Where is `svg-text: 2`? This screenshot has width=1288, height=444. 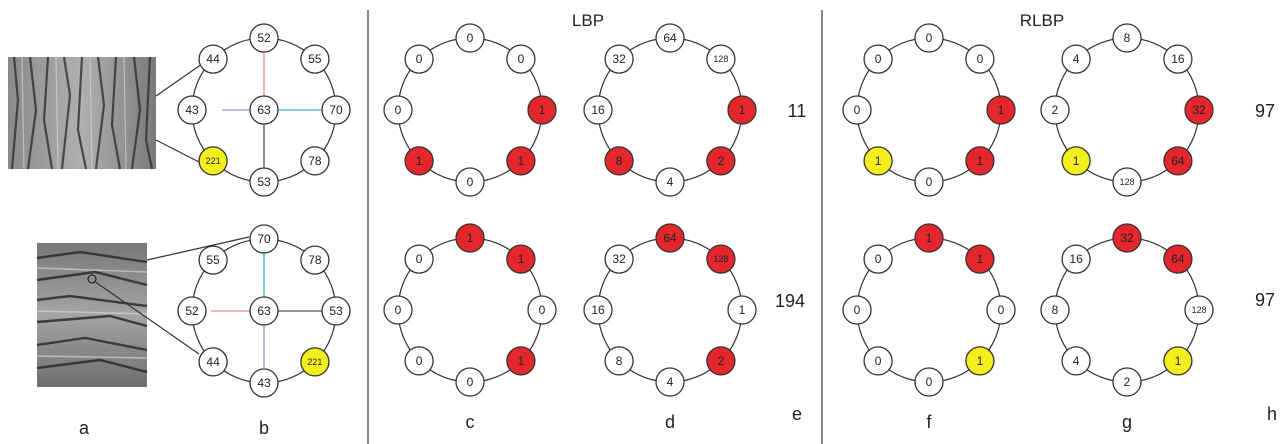
svg-text: 2 is located at coordinates (721, 361).